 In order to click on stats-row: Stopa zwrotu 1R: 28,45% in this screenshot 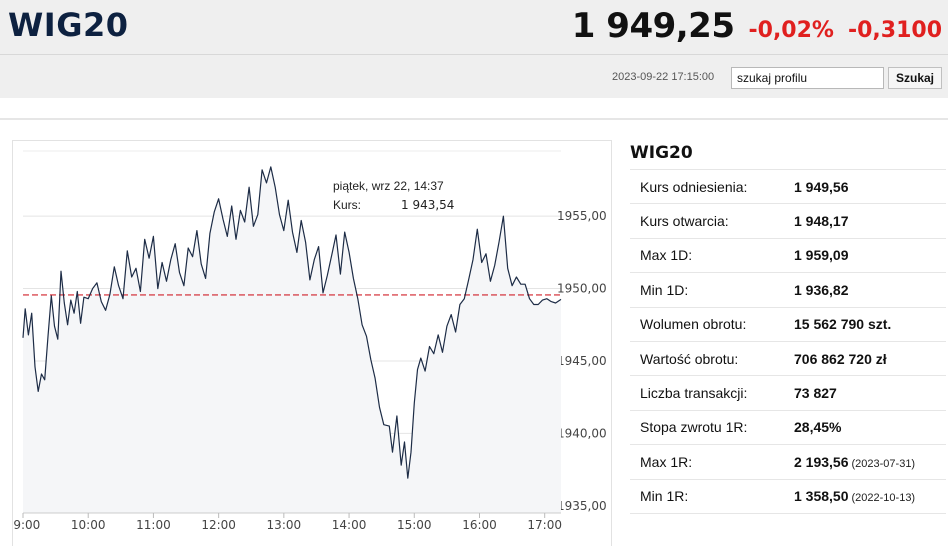, I will do `click(788, 427)`.